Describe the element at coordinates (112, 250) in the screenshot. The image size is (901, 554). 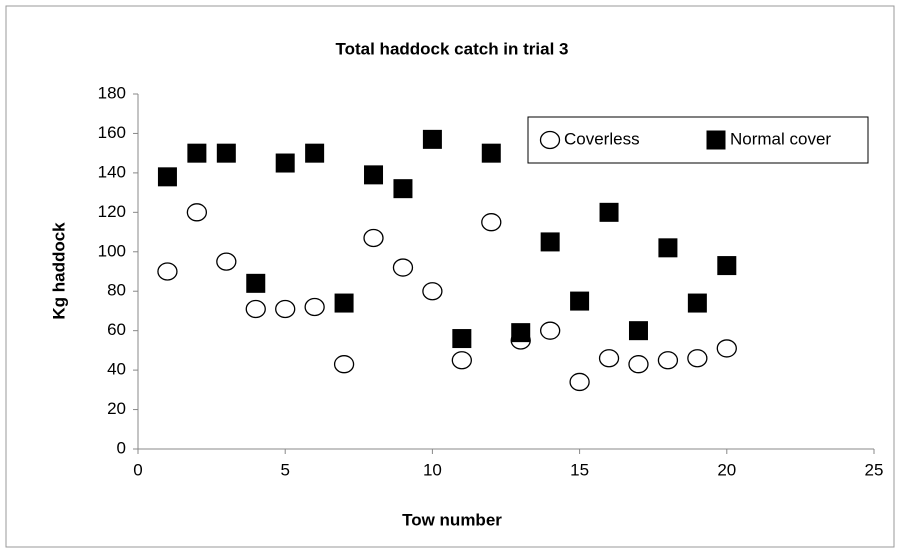
I see `y-tick-label: 100` at that location.